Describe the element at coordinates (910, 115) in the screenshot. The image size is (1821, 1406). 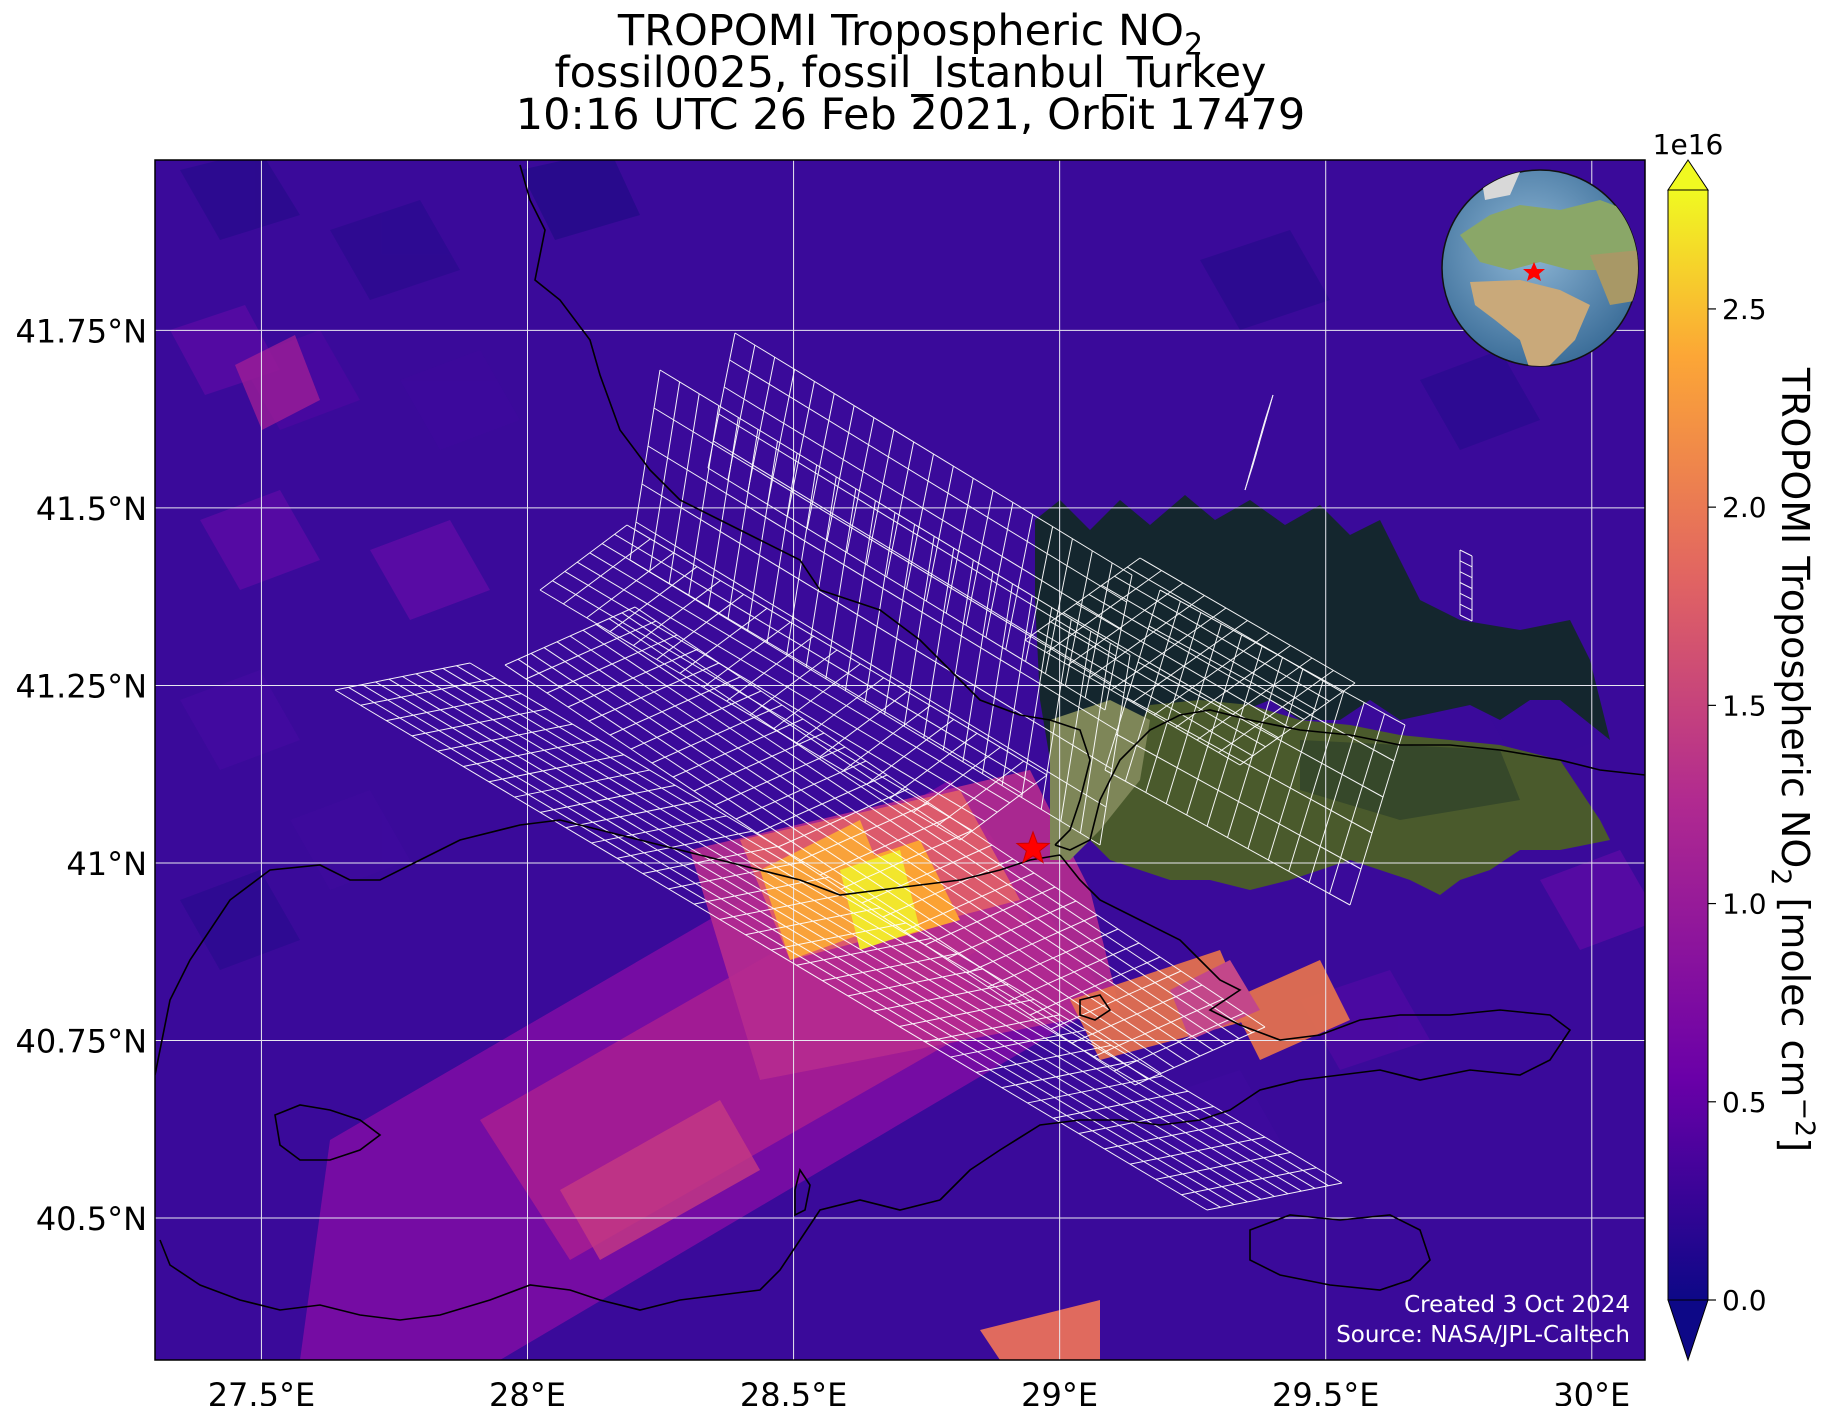
I see `title-line-3: 10:16 UTC 26 Feb 2021, Orbit 17479` at that location.